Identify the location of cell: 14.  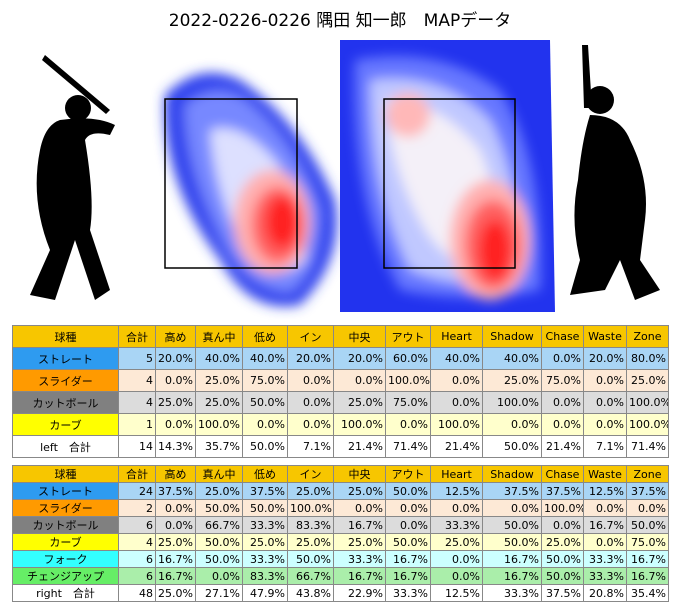
(137, 446).